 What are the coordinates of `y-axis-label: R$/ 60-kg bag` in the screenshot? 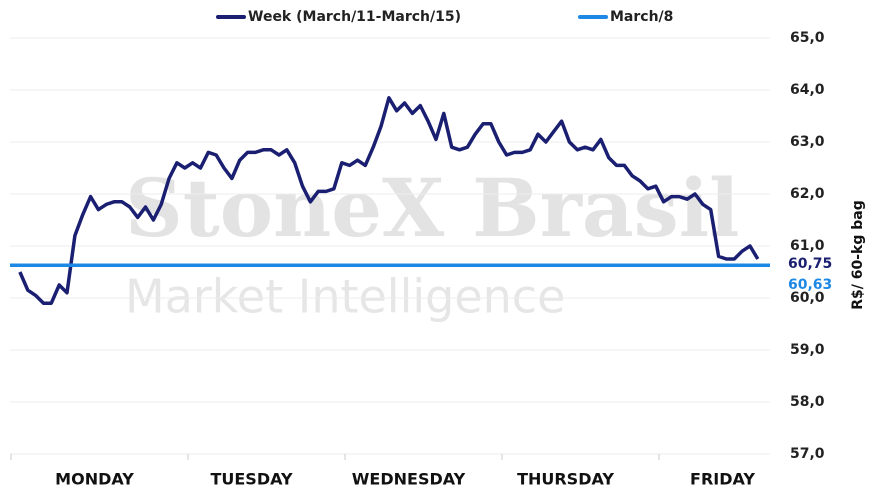 It's located at (858, 255).